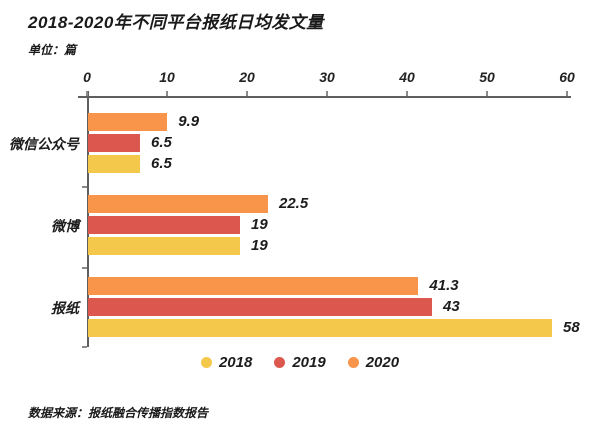 Image resolution: width=600 pixels, height=439 pixels. Describe the element at coordinates (280, 362) in the screenshot. I see `legend-dot-2019` at that location.